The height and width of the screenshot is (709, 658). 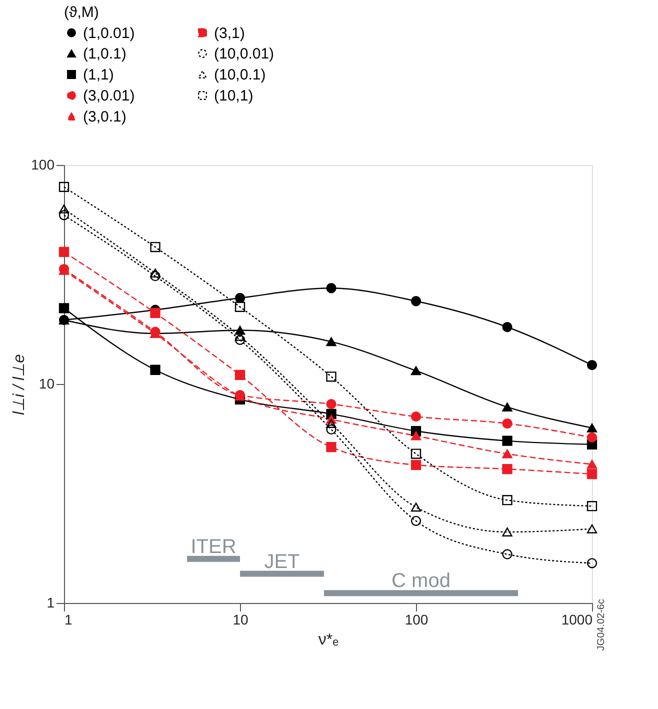 What do you see at coordinates (109, 96) in the screenshot?
I see `legend-label: (3,0.01)` at bounding box center [109, 96].